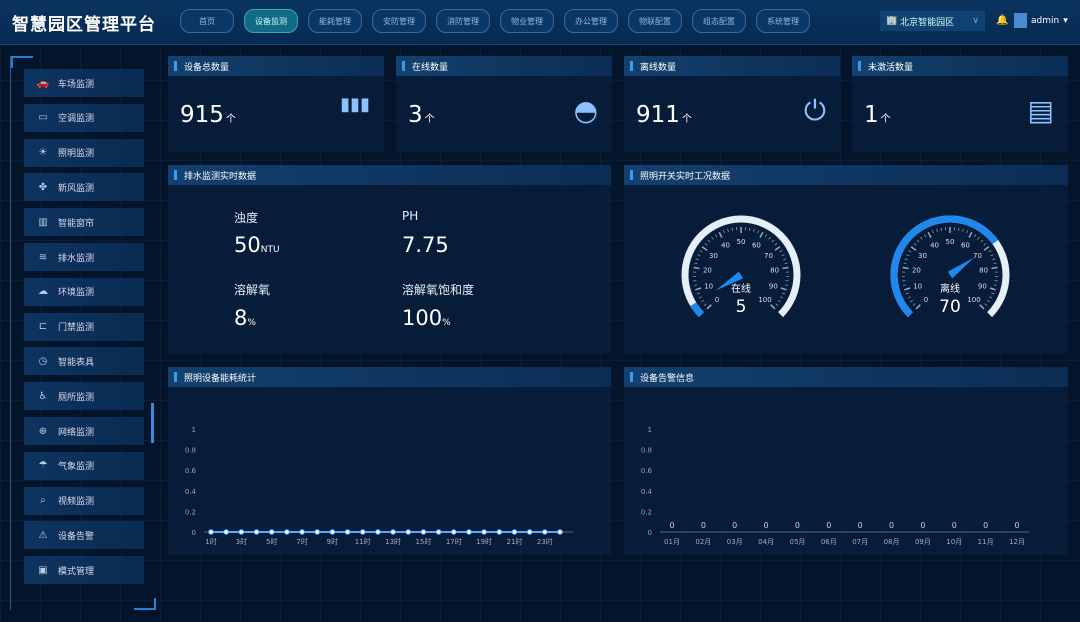  Describe the element at coordinates (664, 115) in the screenshot. I see `stat-value: 911 个` at that location.